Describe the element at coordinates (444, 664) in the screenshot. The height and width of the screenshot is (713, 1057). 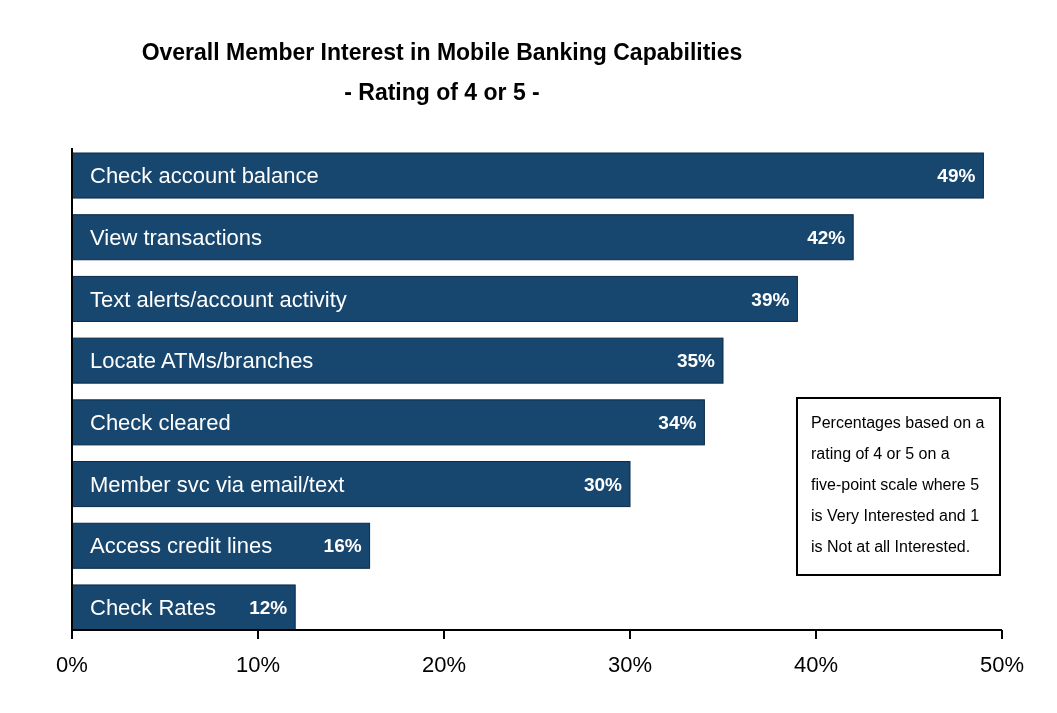
I see `x-tick-label: 20%` at that location.